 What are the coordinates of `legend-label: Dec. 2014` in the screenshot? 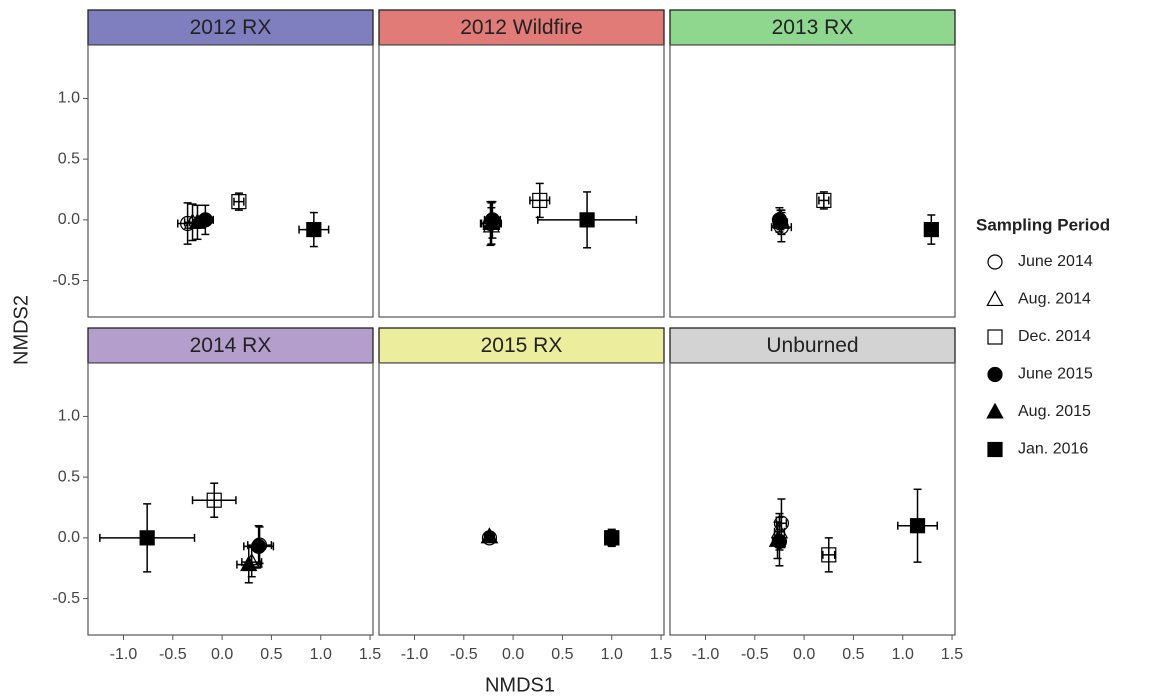 It's located at (1054, 336).